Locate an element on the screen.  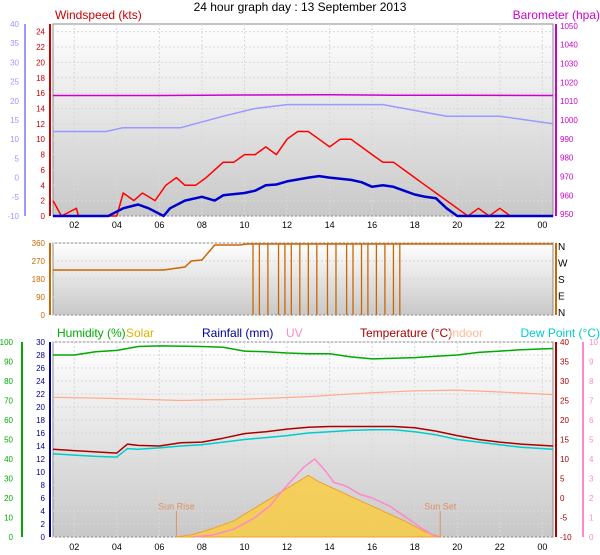
wind-average-line is located at coordinates (303, 196).